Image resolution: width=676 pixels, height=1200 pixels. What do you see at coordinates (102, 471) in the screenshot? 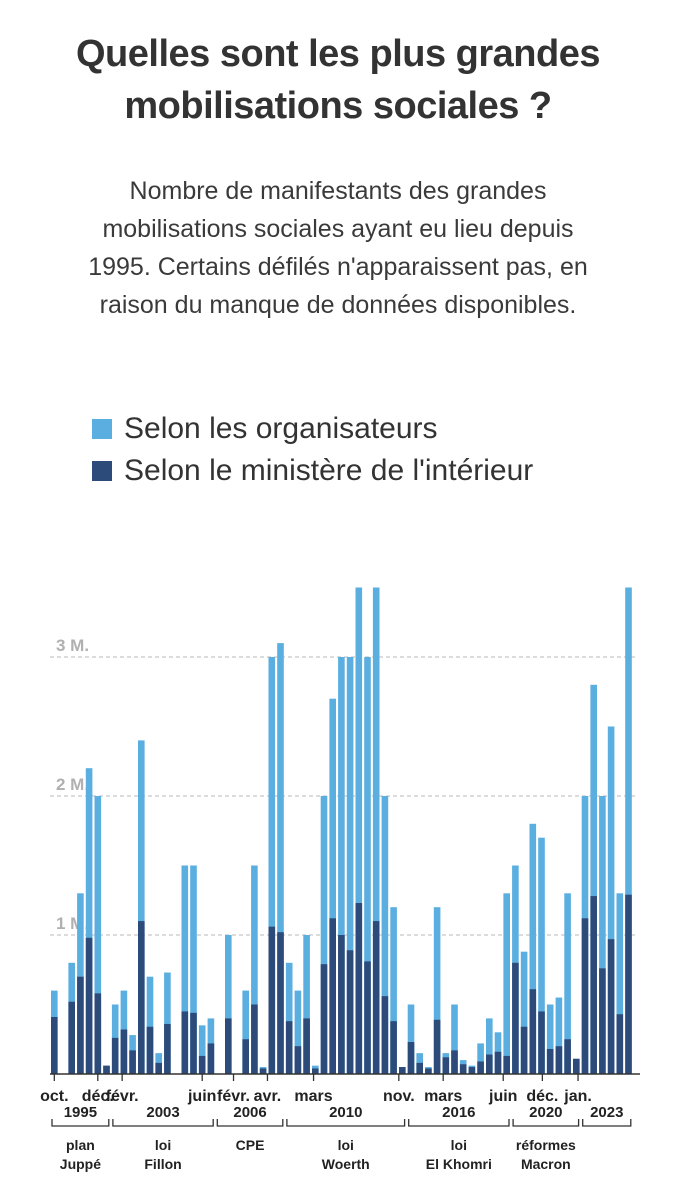
I see `legend-swatch-ministere` at bounding box center [102, 471].